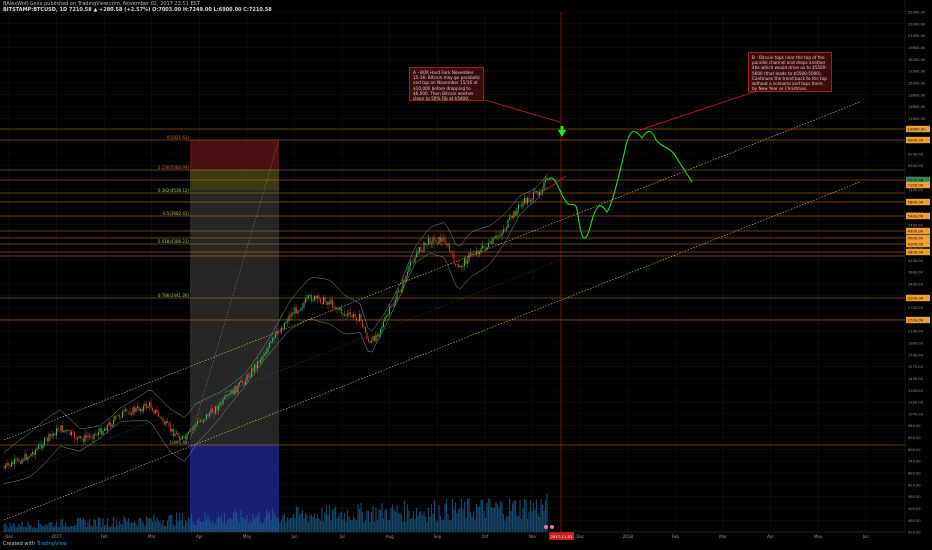  Describe the element at coordinates (51, 544) in the screenshot. I see `tradingview-logo: TradingView` at that location.